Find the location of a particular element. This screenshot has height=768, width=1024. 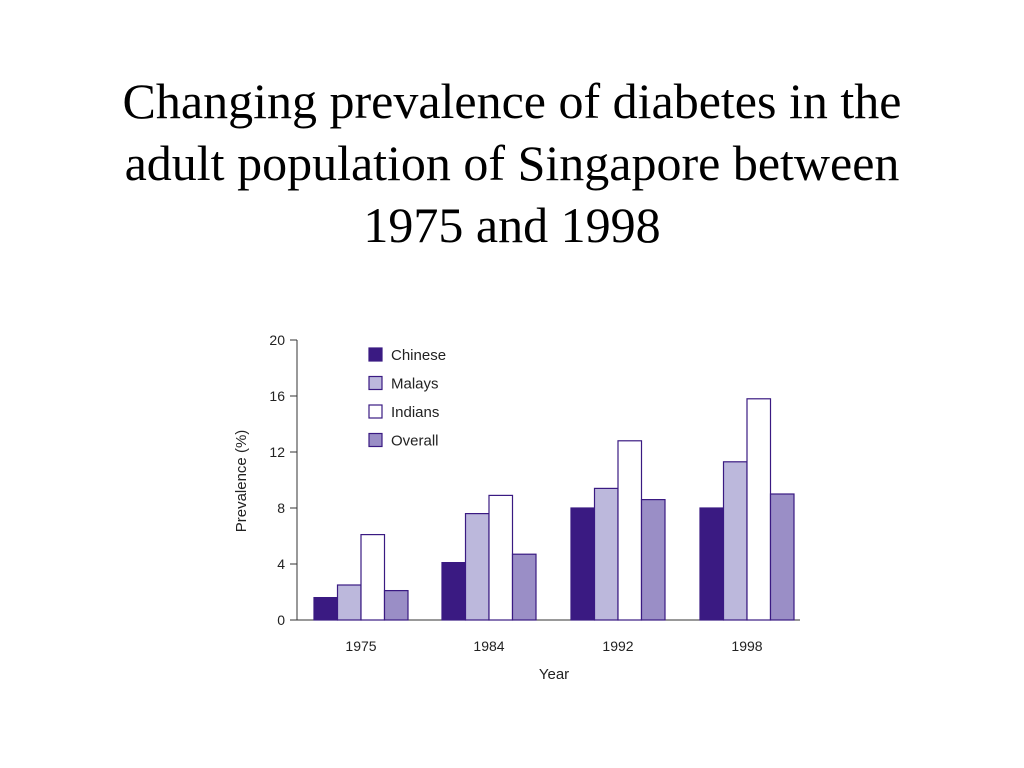

bar-chinese-1998 is located at coordinates (712, 564).